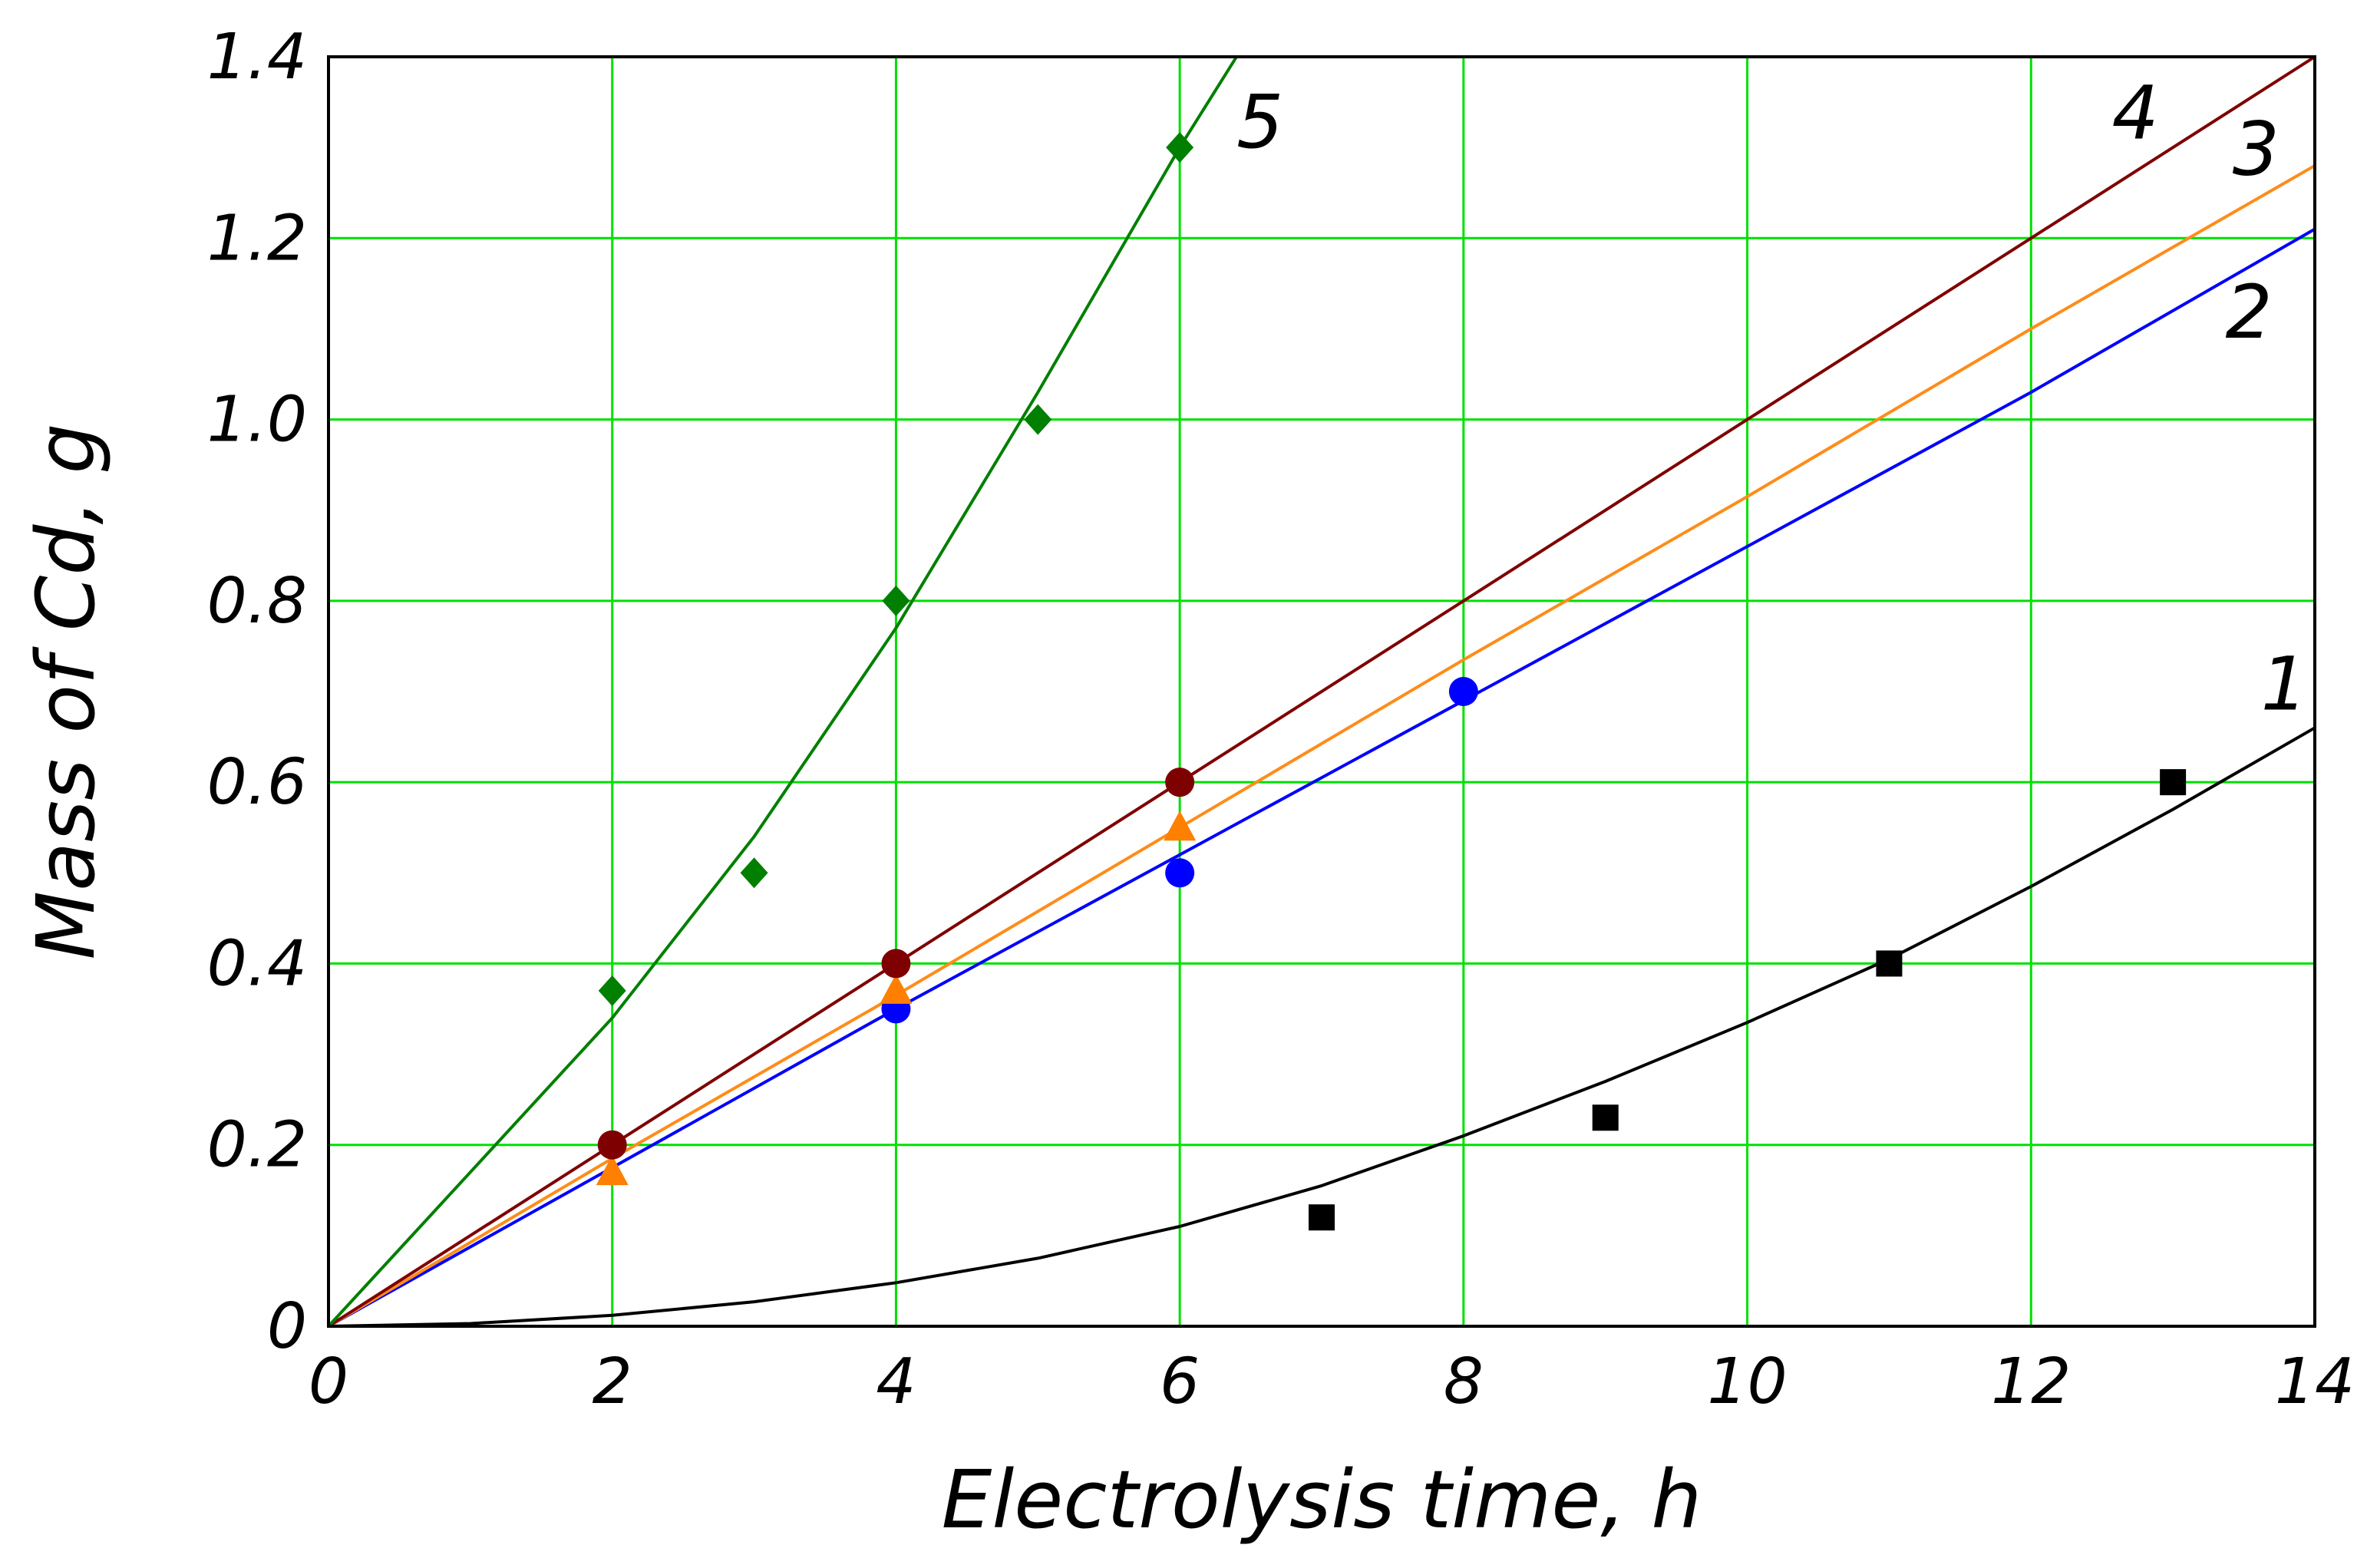 This screenshot has width=2367, height=1568. What do you see at coordinates (1747, 1381) in the screenshot?
I see `x-tick-label: 10` at bounding box center [1747, 1381].